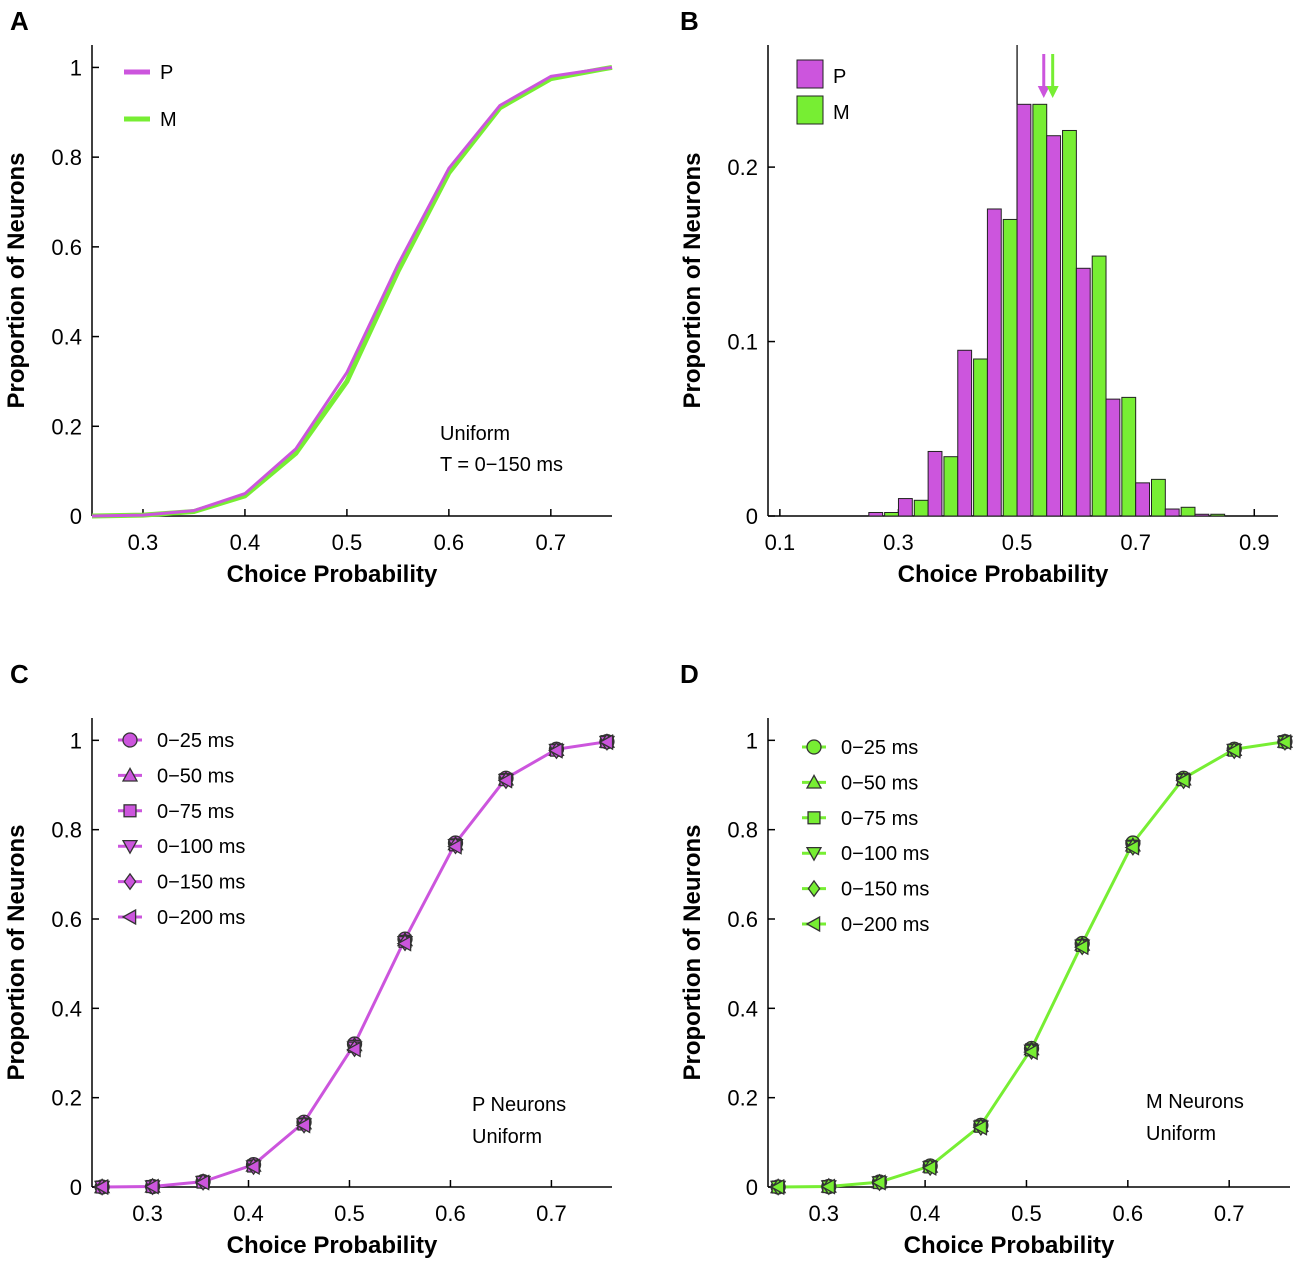 Image resolution: width=1300 pixels, height=1266 pixels. I want to click on panel-label-C: C, so click(19, 674).